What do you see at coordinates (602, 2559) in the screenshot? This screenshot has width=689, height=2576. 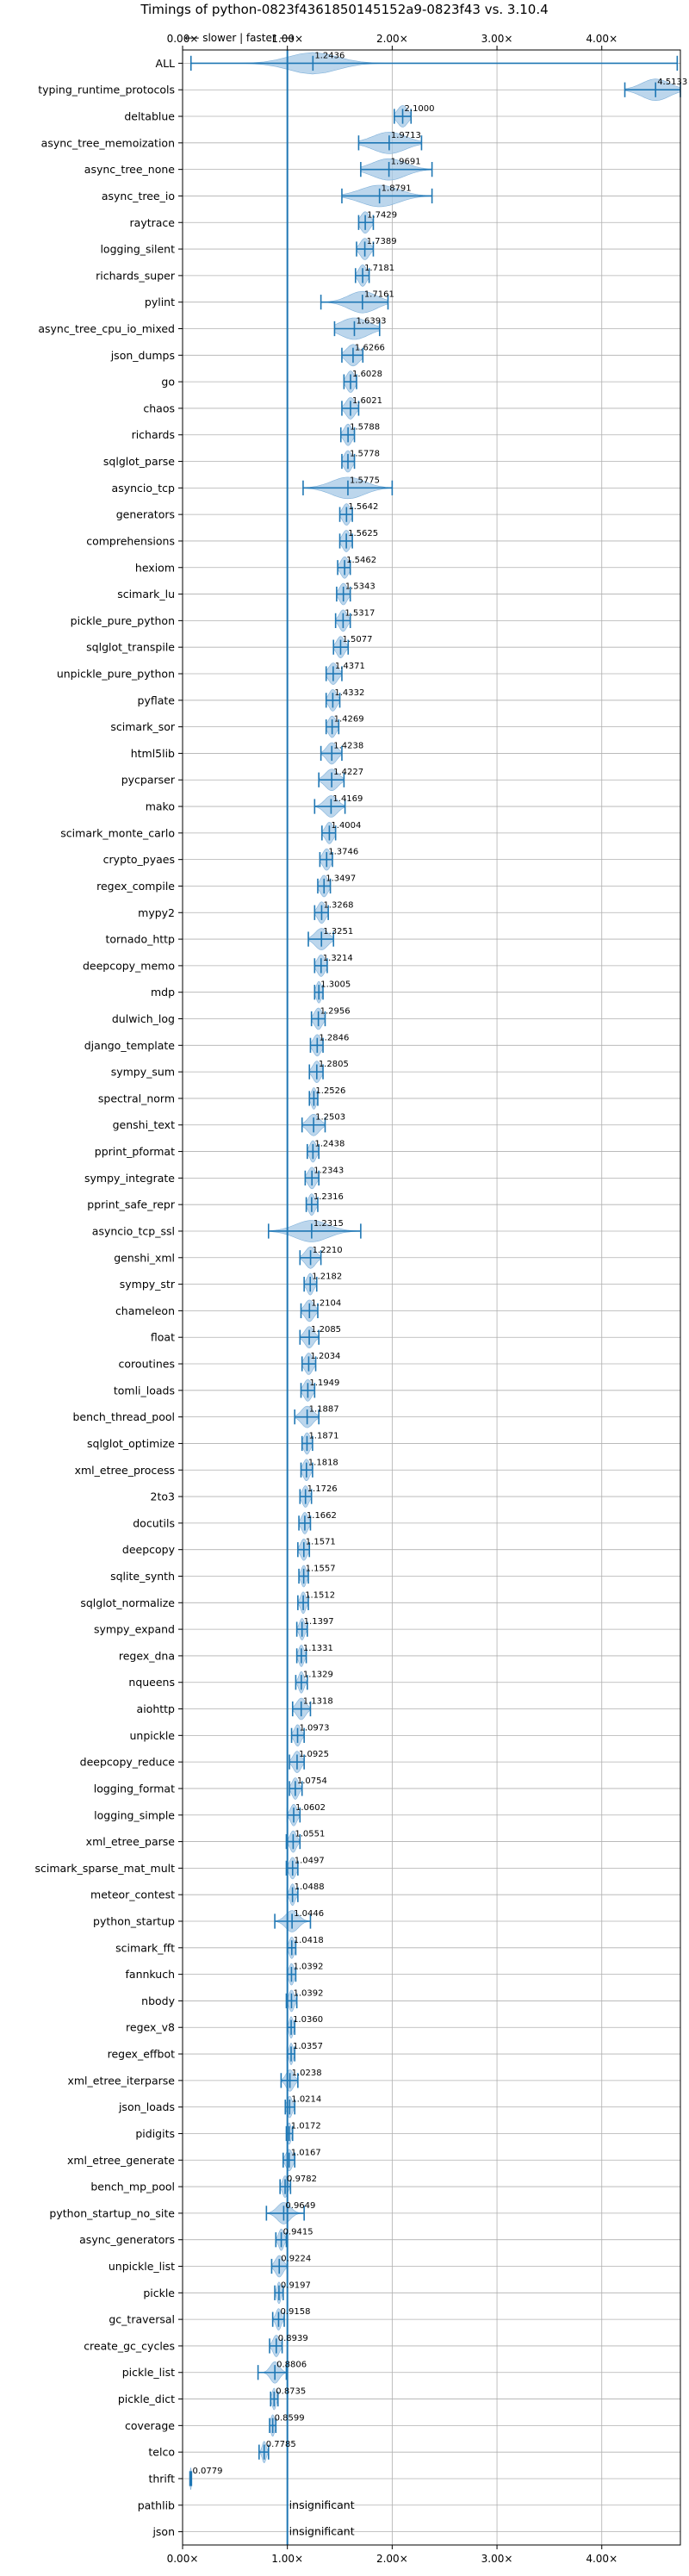 I see `x-tick-label-bottom: 4.00×` at bounding box center [602, 2559].